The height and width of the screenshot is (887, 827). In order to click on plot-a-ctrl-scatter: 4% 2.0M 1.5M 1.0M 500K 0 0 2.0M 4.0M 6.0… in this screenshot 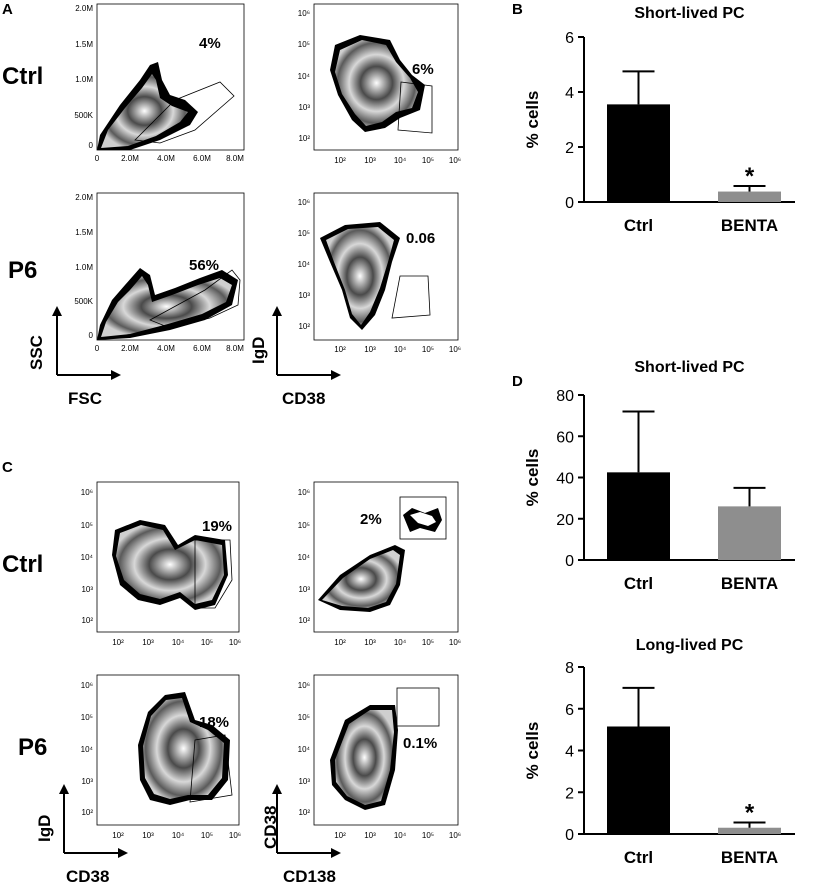, I will do `click(159, 83)`.